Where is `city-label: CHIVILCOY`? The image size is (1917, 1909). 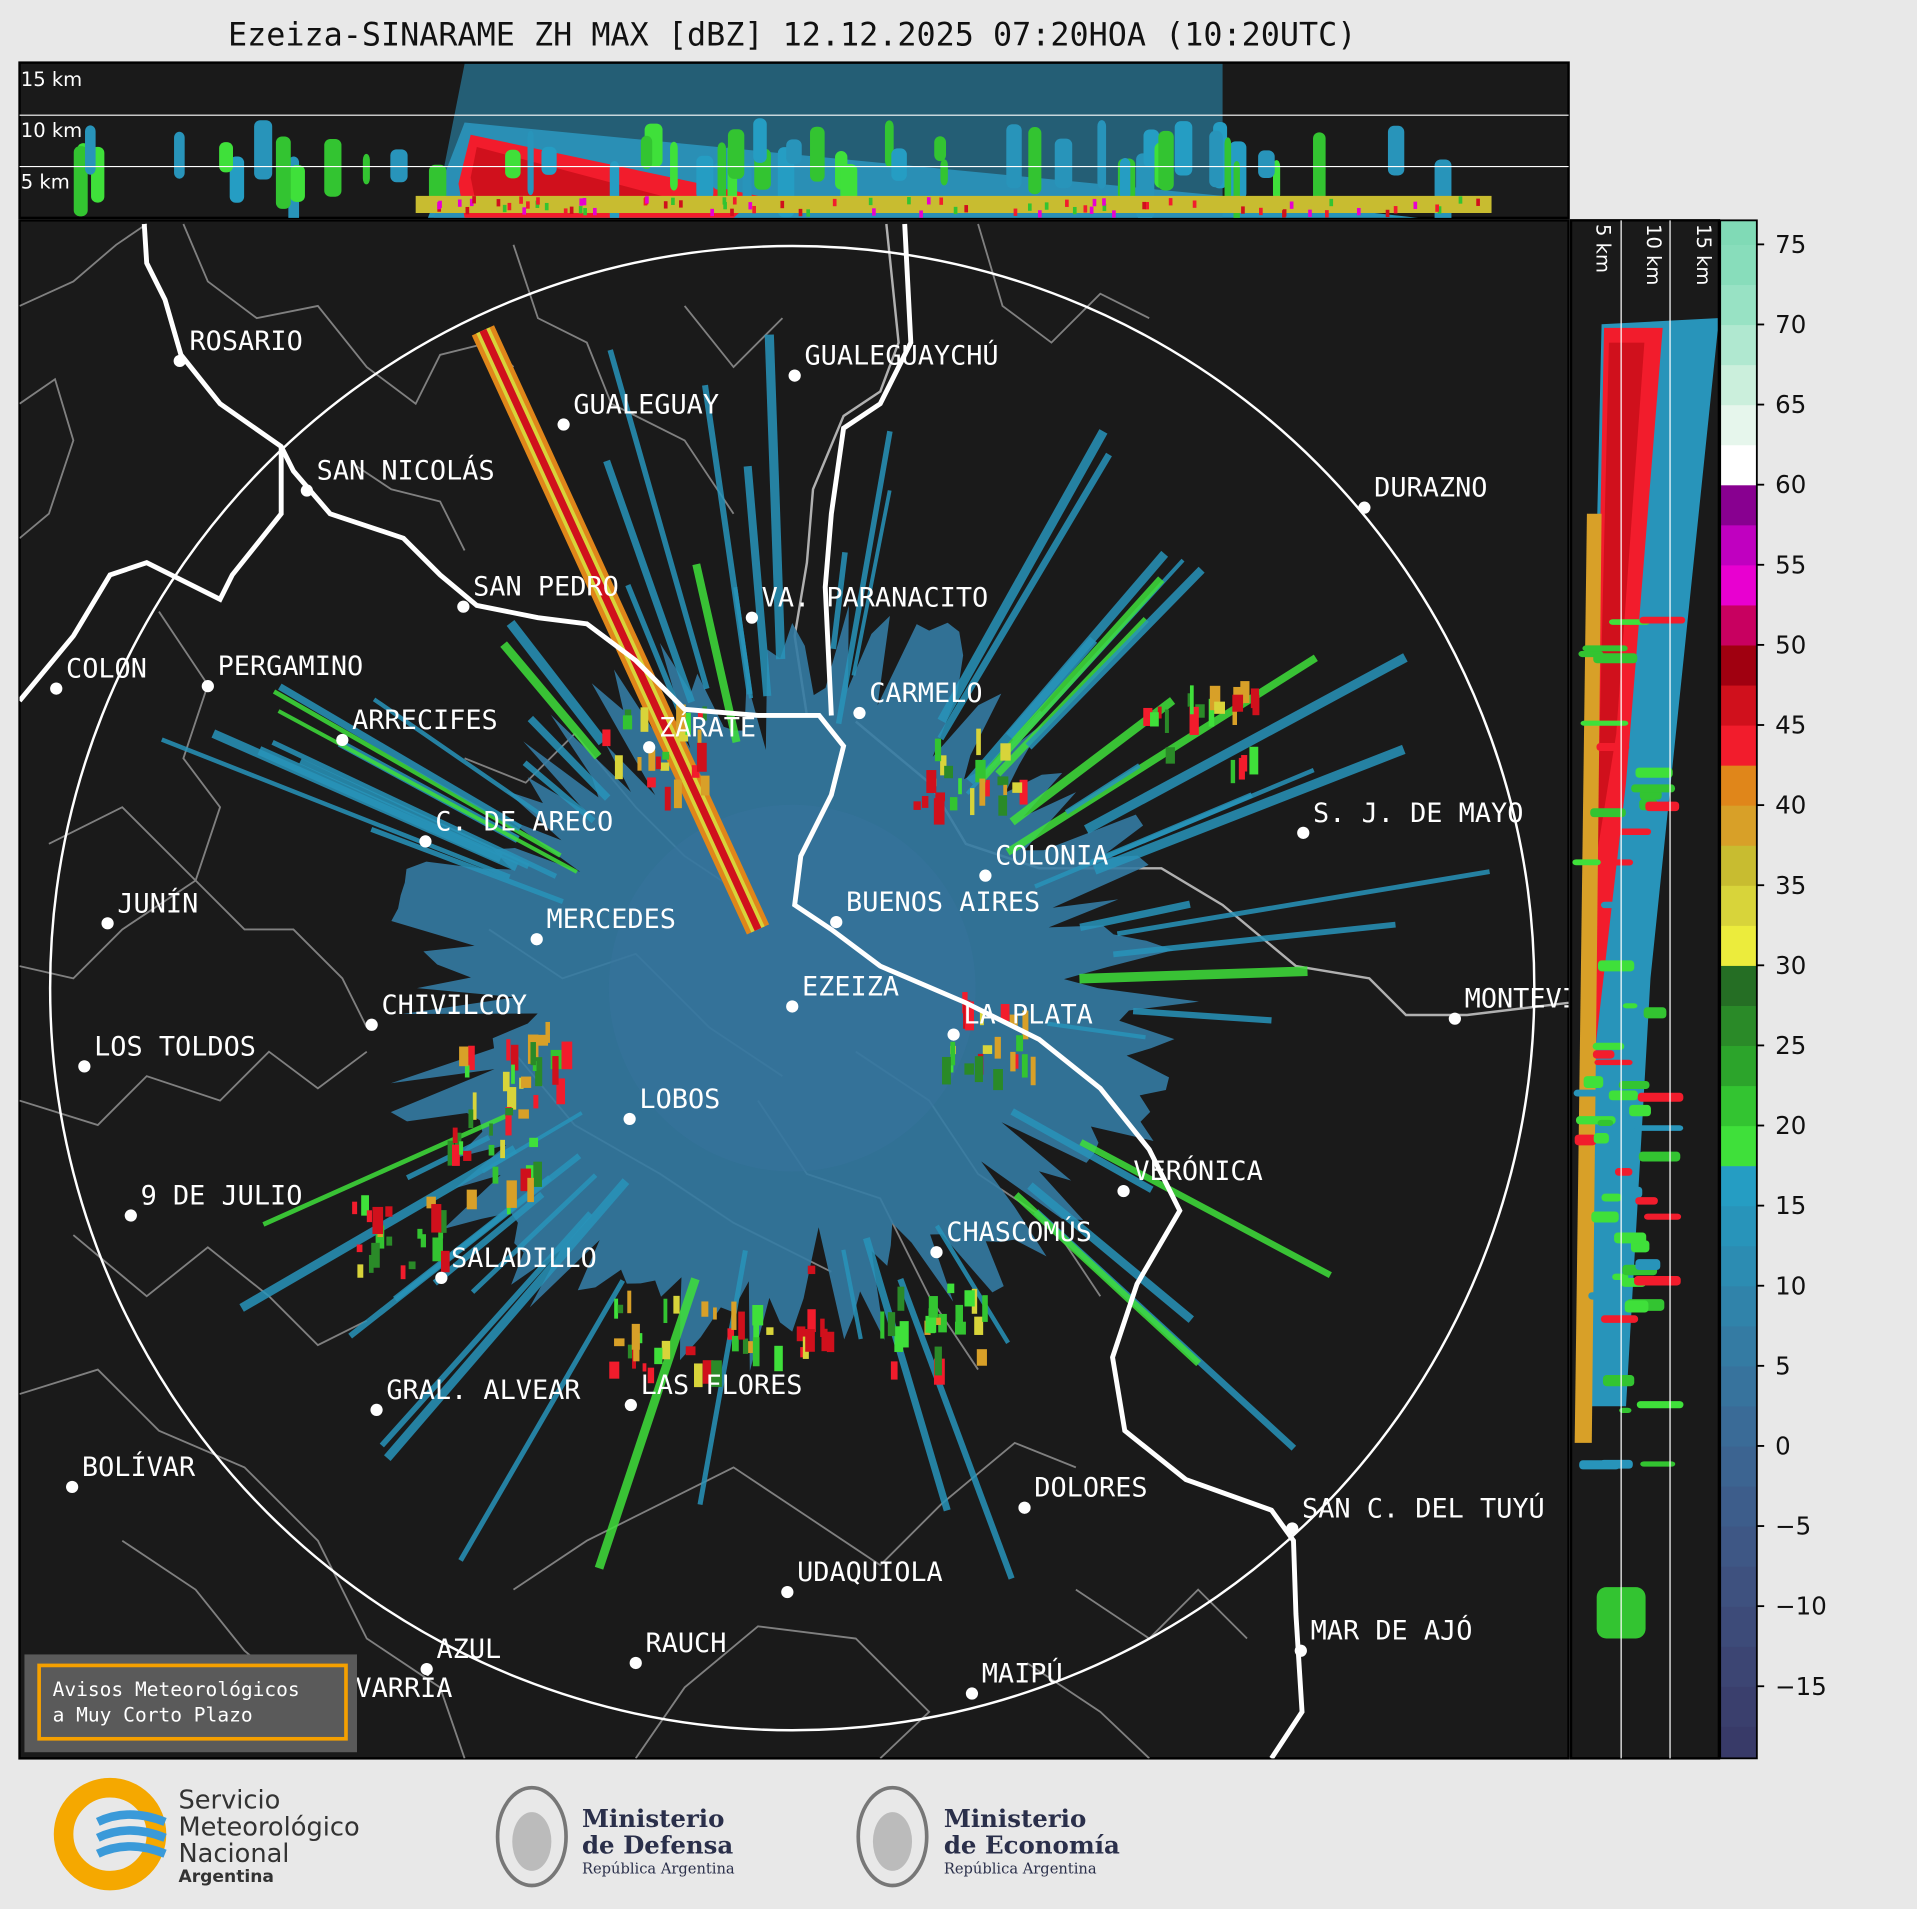 city-label: CHIVILCOY is located at coordinates (454, 1005).